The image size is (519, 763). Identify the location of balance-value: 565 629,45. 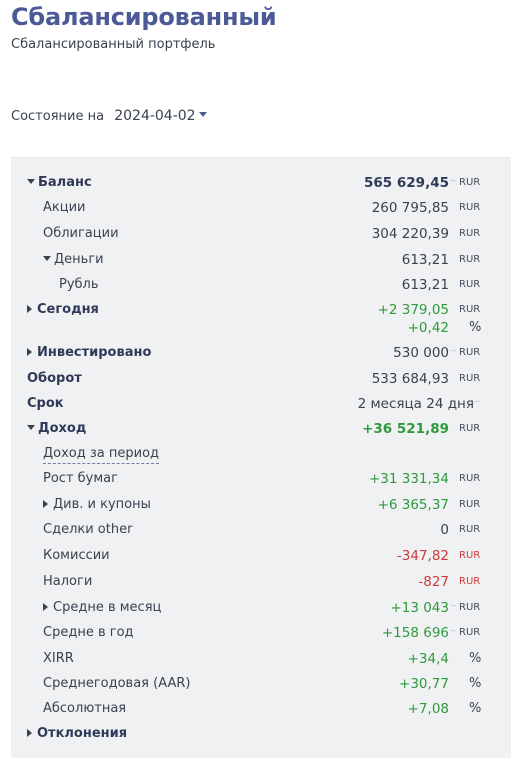
(406, 183).